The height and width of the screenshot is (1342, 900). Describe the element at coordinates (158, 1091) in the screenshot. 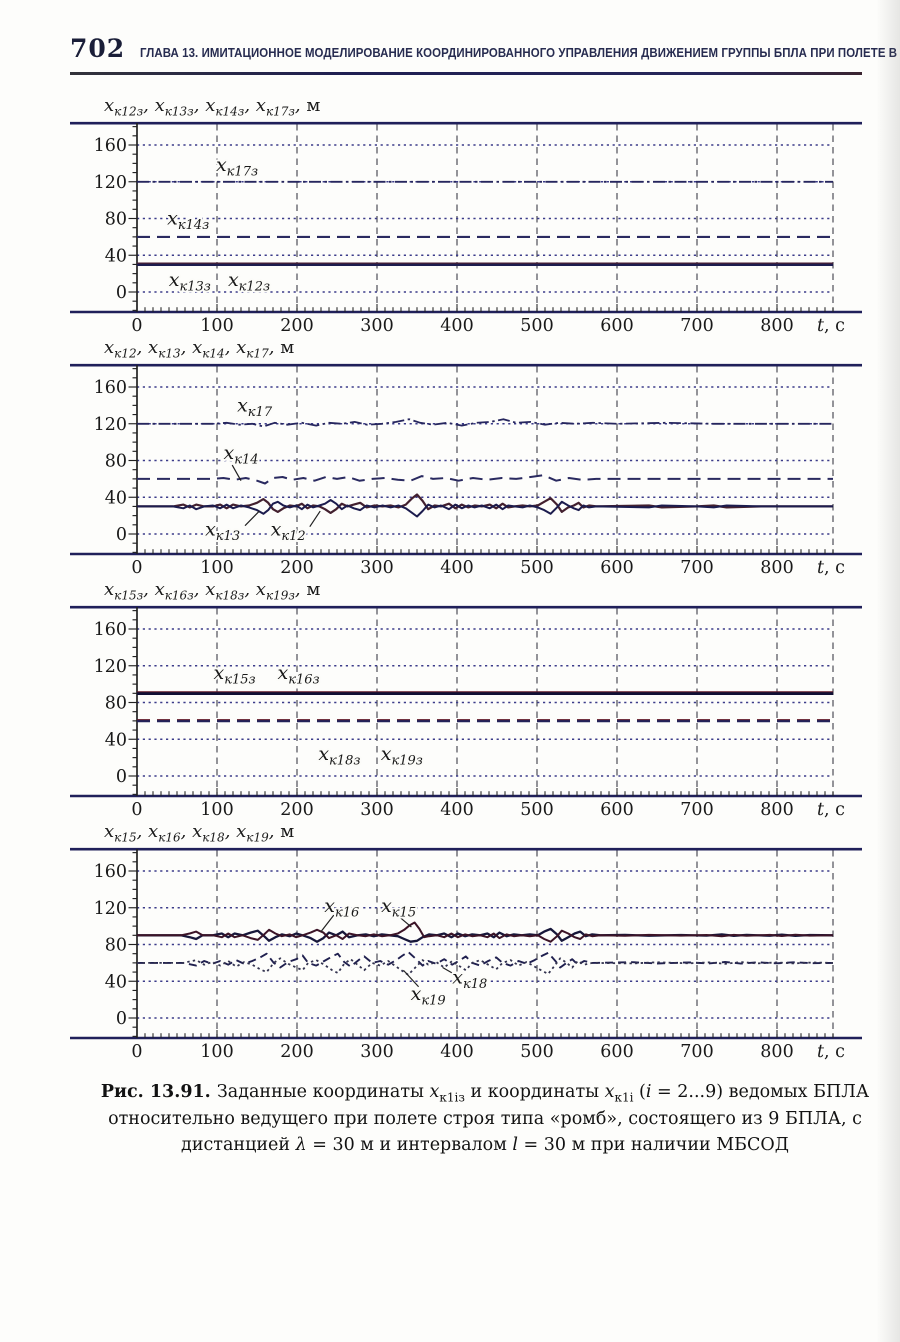

I see `caption-segment: Рис. 13.91.` at that location.